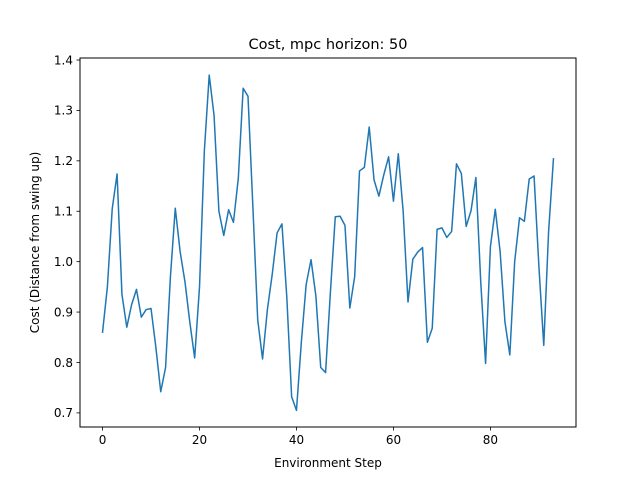 The image size is (640, 480). I want to click on y-tick-label: 0.9, so click(63, 312).